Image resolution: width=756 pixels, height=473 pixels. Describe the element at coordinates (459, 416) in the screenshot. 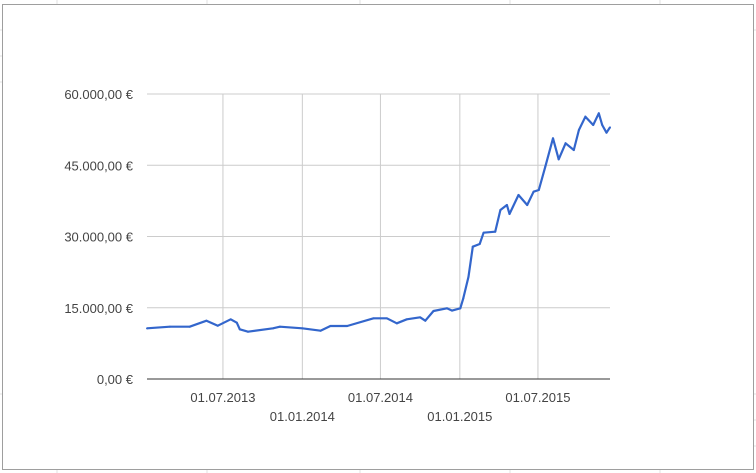

I see `x-tick-label: 01.01.2015` at that location.